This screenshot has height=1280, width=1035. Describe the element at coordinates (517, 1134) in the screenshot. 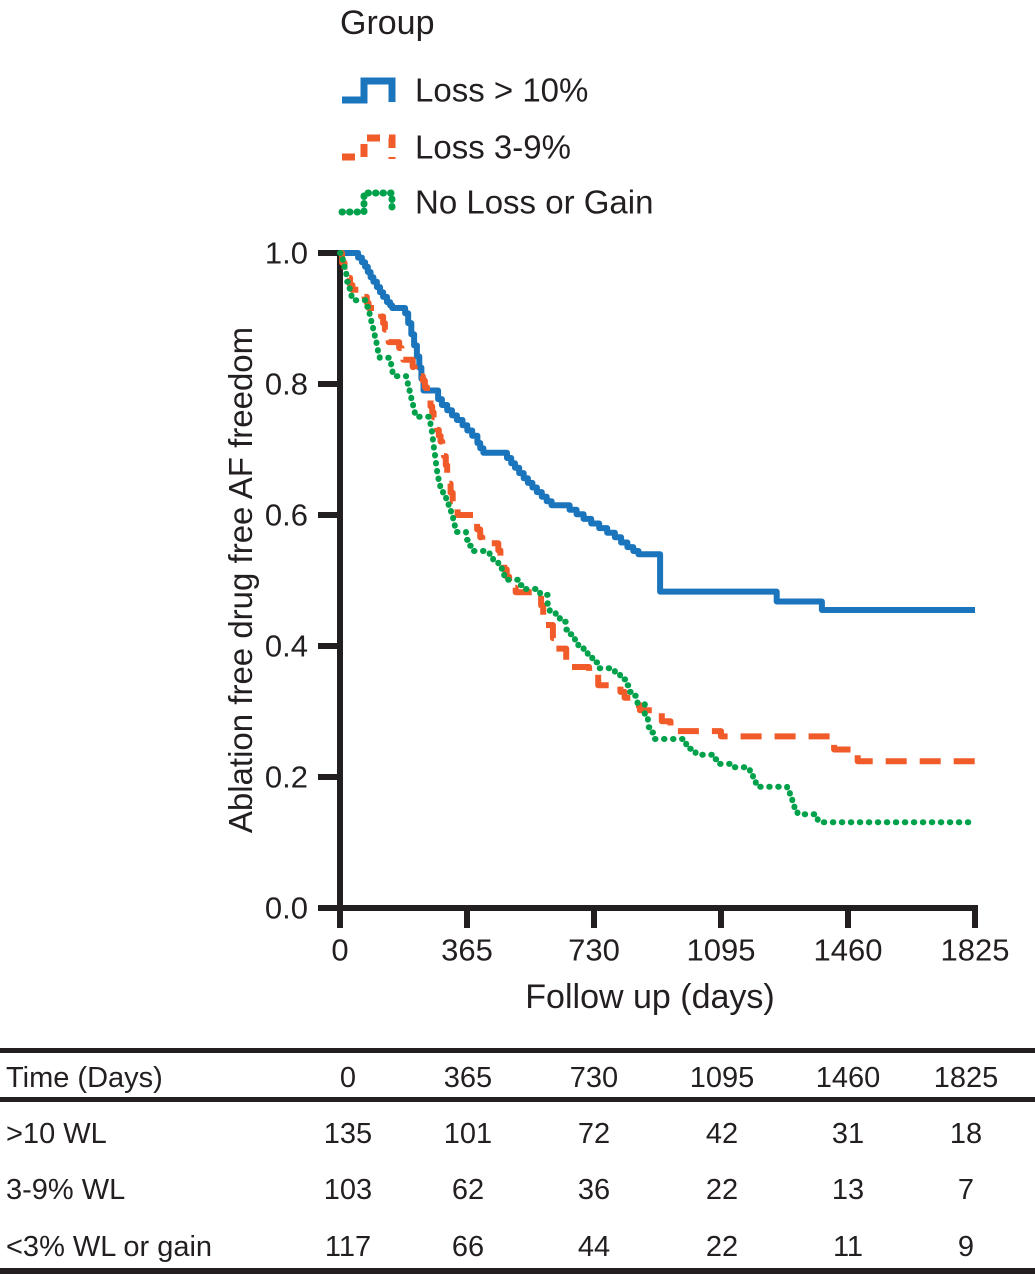

I see `risk-table-row: >10 WL 135 101 72 42 31 18` at that location.